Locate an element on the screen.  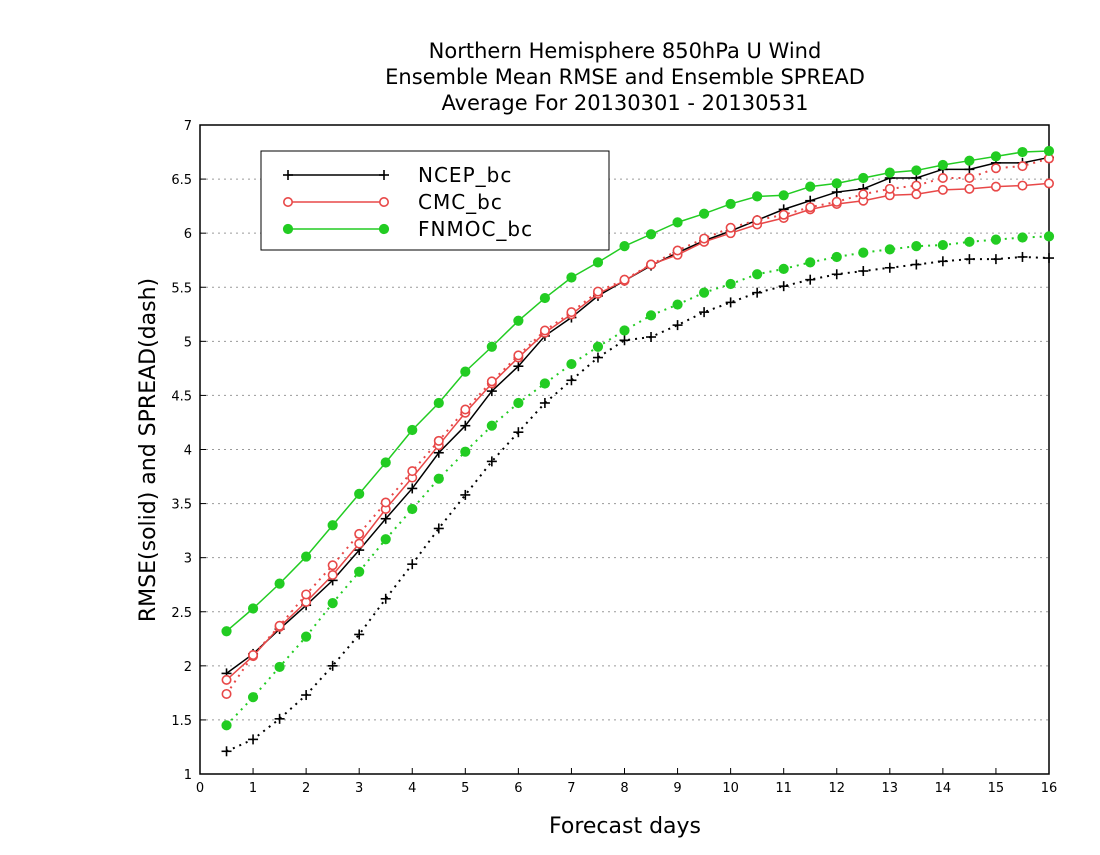
y-tick-label: 6 is located at coordinates (188, 234).